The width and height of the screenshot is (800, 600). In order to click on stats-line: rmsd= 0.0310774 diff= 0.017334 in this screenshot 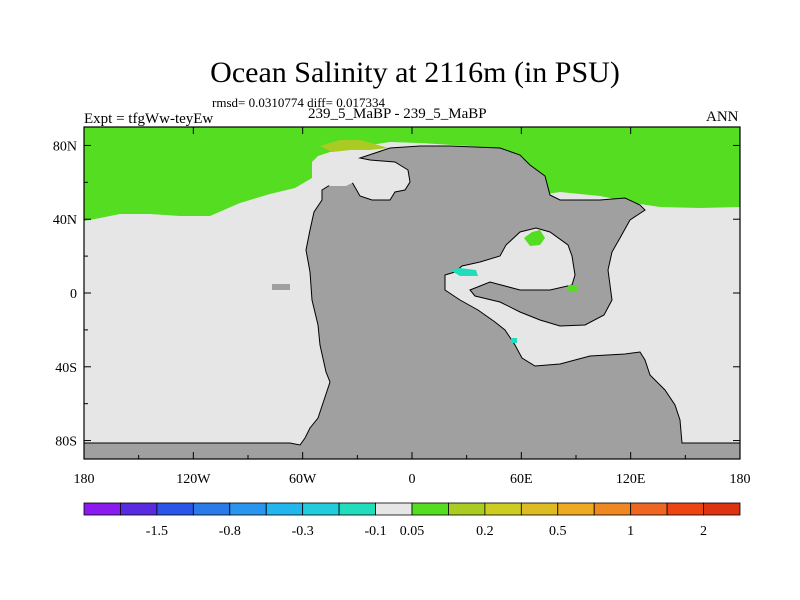, I will do `click(298, 102)`.